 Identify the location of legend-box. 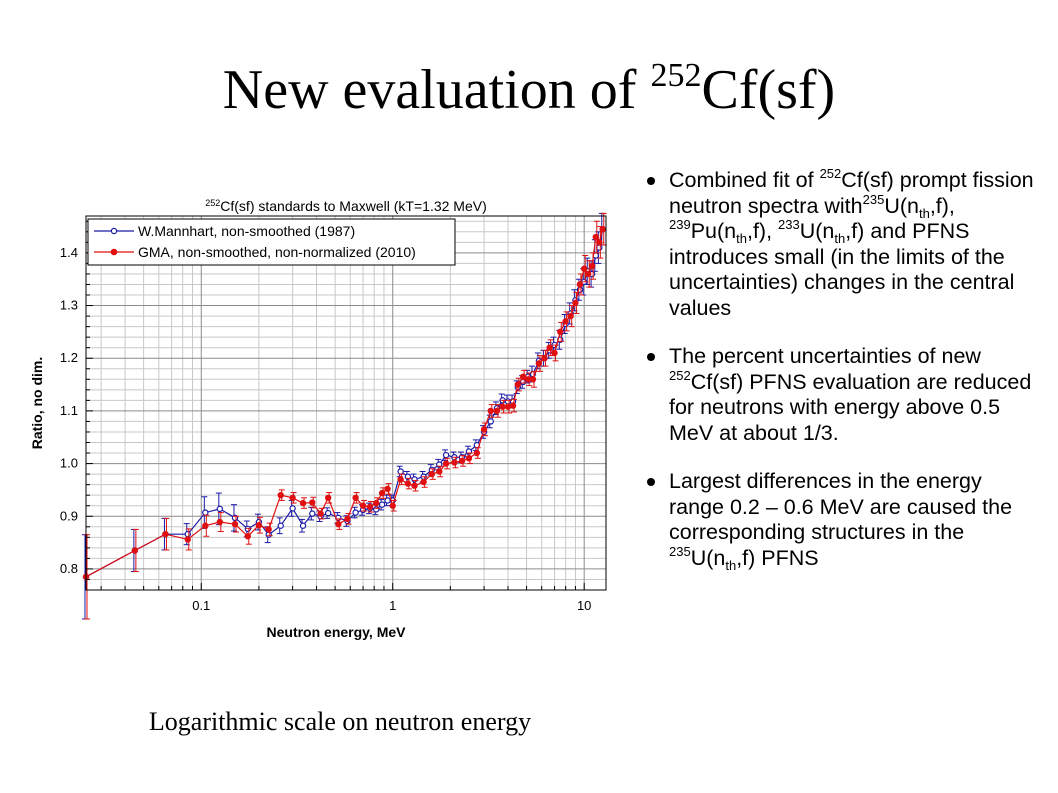
(271, 242).